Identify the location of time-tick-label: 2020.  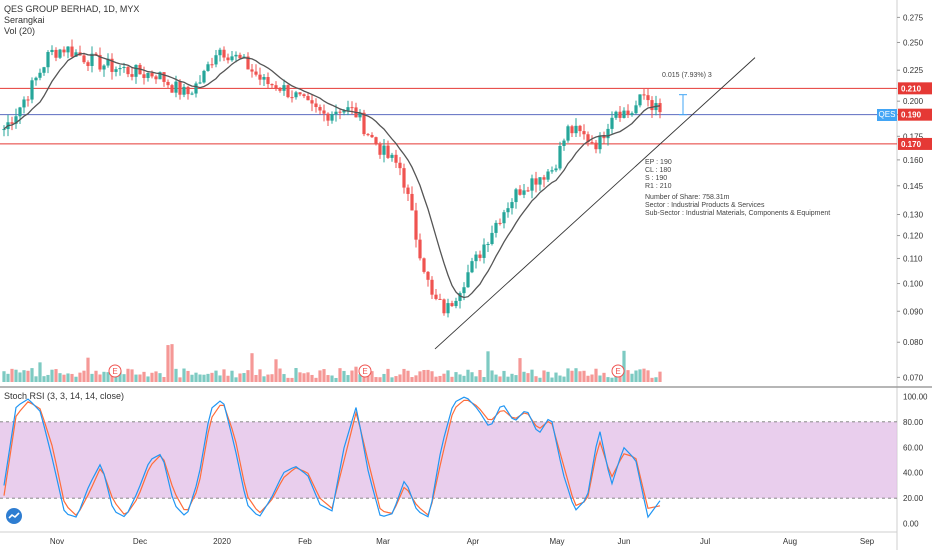
(222, 541).